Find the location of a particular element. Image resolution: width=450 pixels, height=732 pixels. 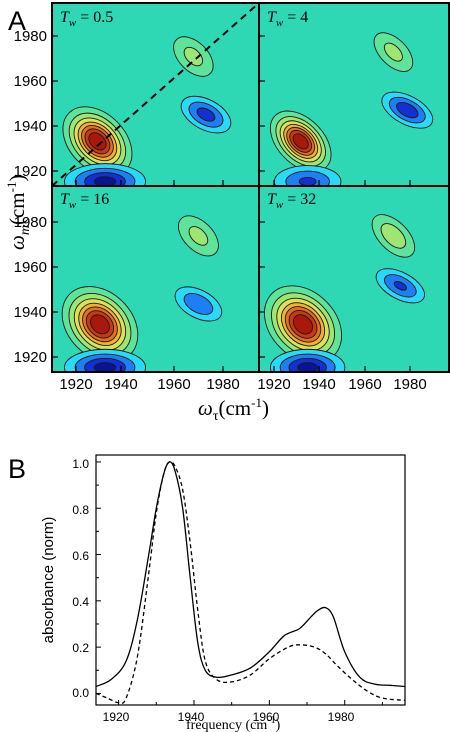

tw-label-1: Tw = 4 is located at coordinates (287, 19).